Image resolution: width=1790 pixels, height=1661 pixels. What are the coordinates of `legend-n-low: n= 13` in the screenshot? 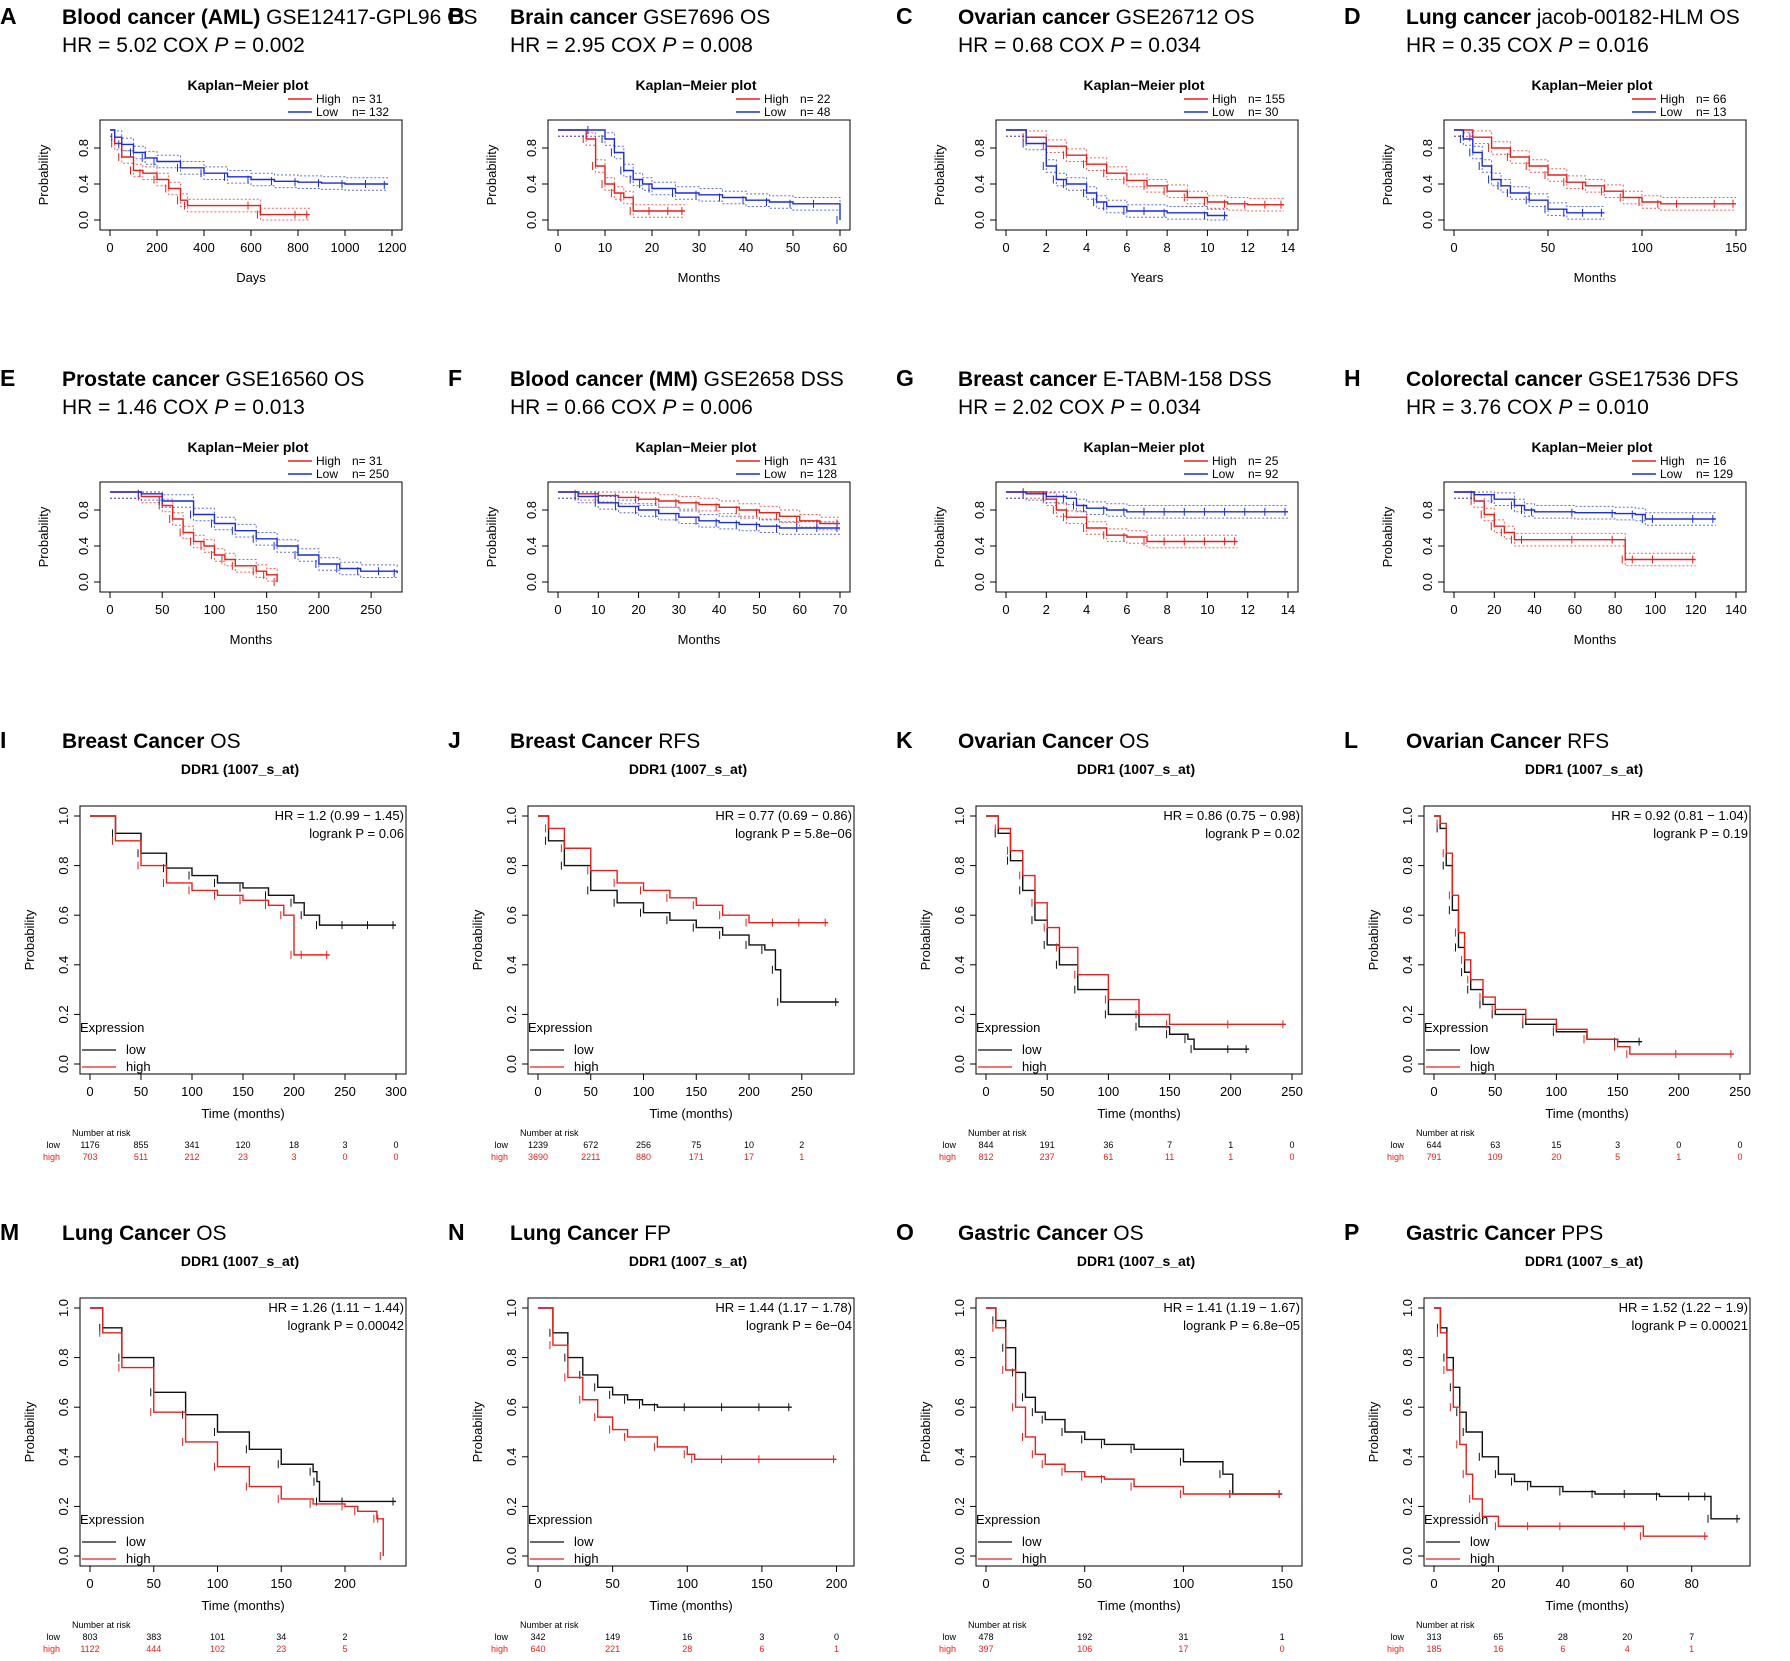 It's located at (1711, 112).